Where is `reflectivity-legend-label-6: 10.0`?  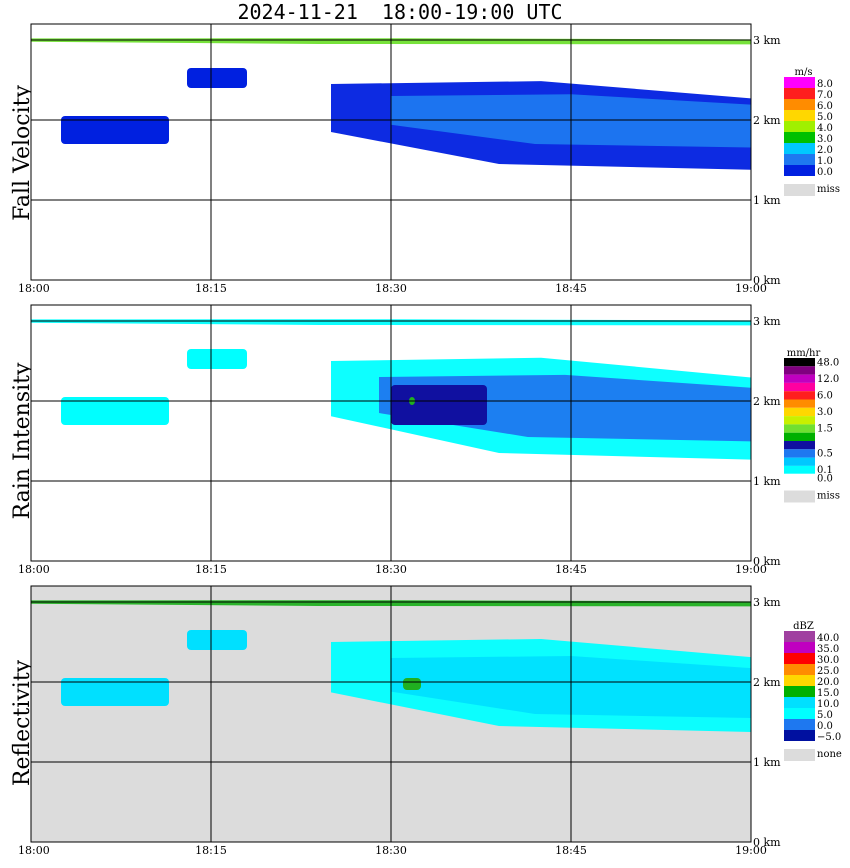
reflectivity-legend-label-6: 10.0 is located at coordinates (828, 704).